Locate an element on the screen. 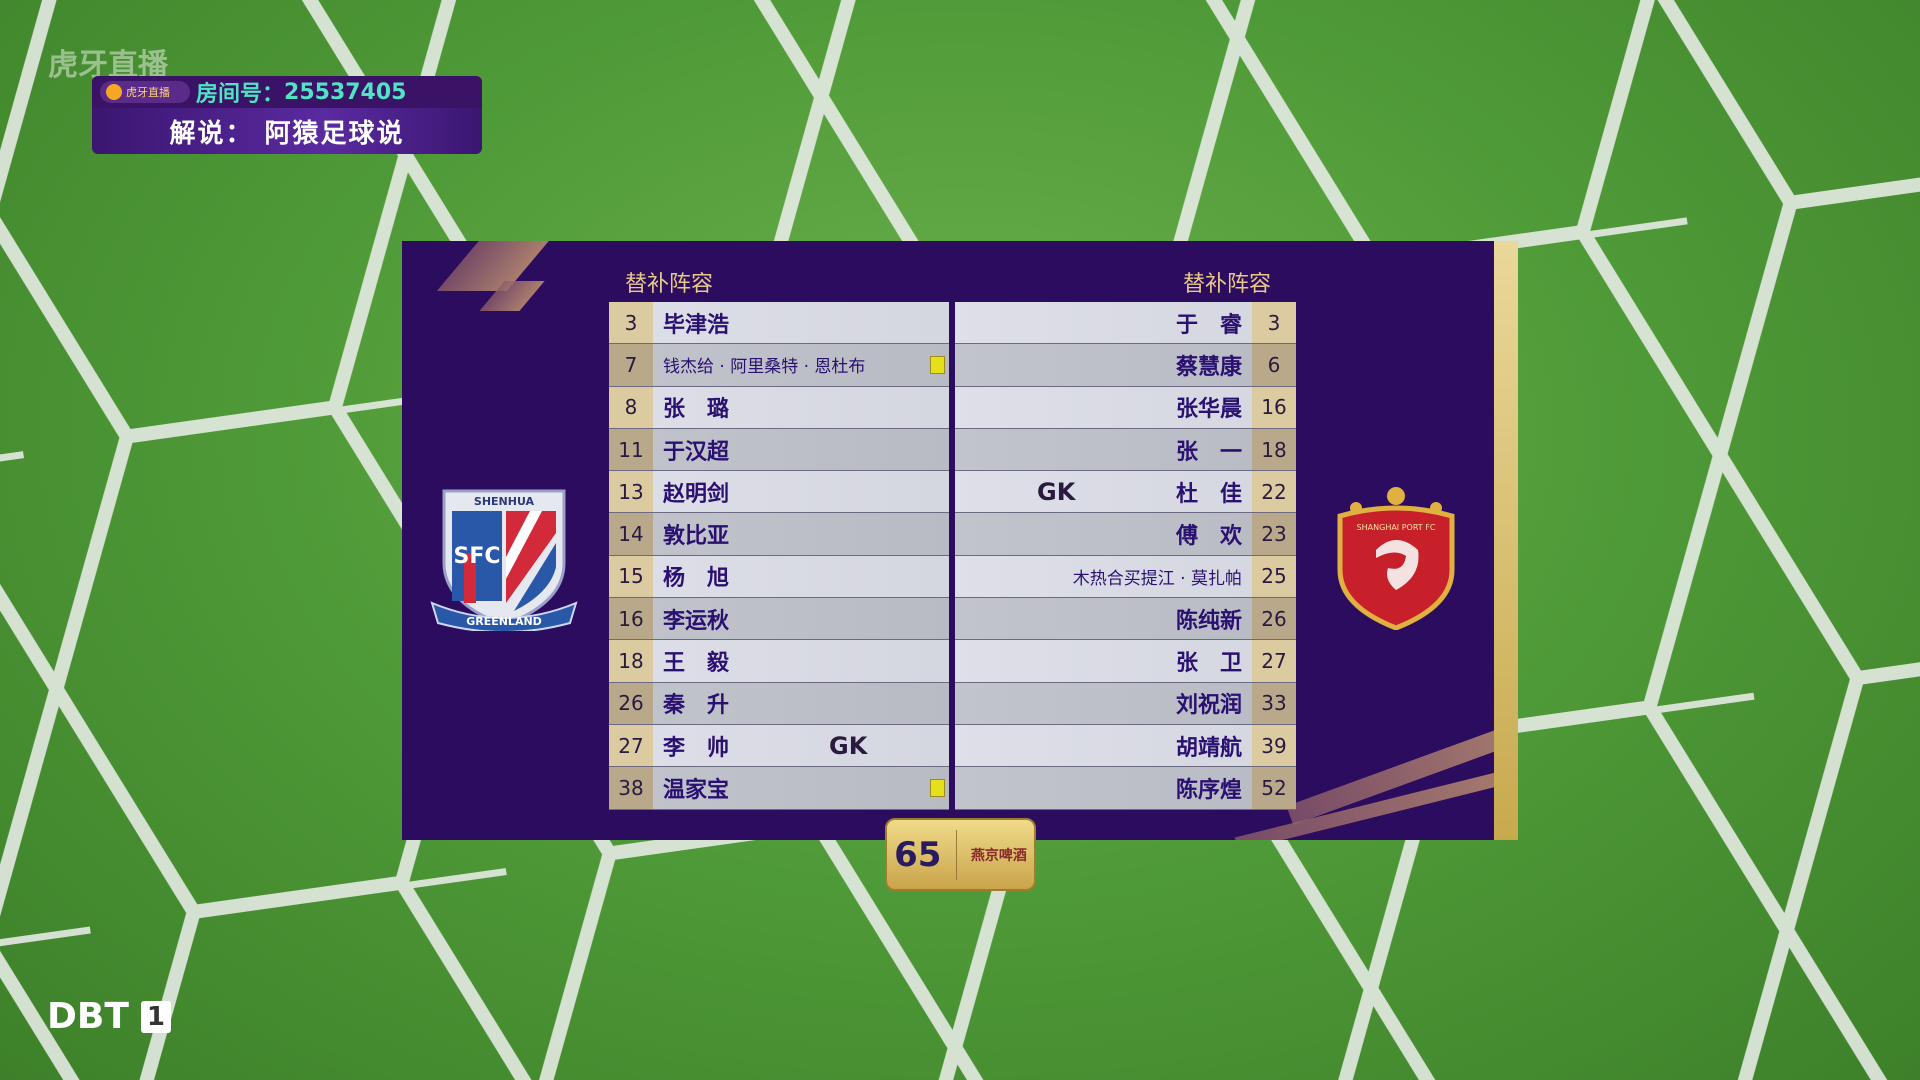 This screenshot has height=1080, width=1920. player-row: 陈序煌 52 is located at coordinates (1125, 788).